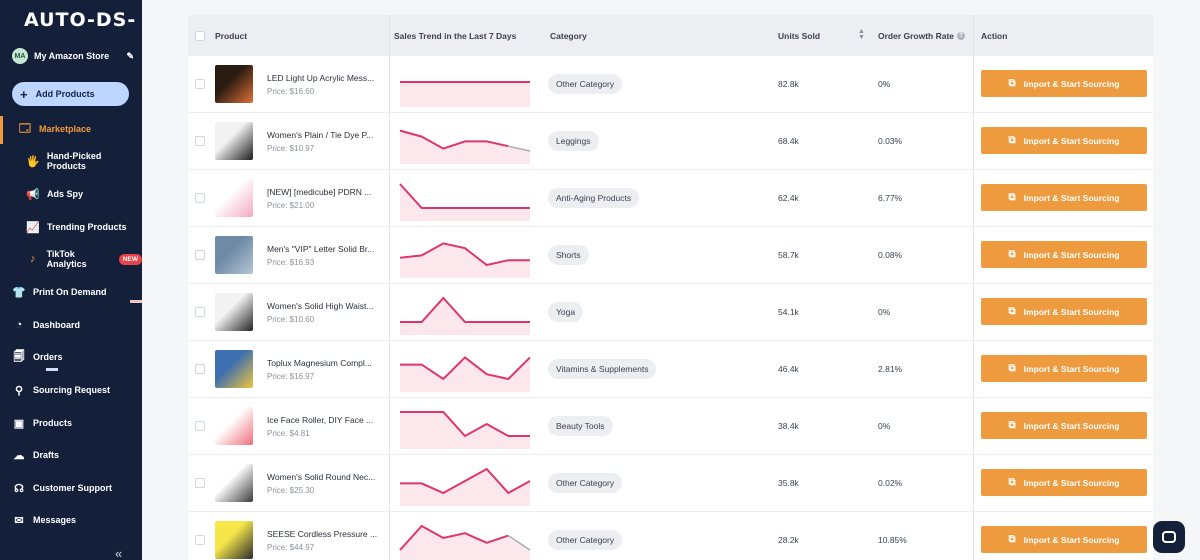 The height and width of the screenshot is (560, 1200). I want to click on category-badge: Vitamins & Supplements, so click(602, 369).